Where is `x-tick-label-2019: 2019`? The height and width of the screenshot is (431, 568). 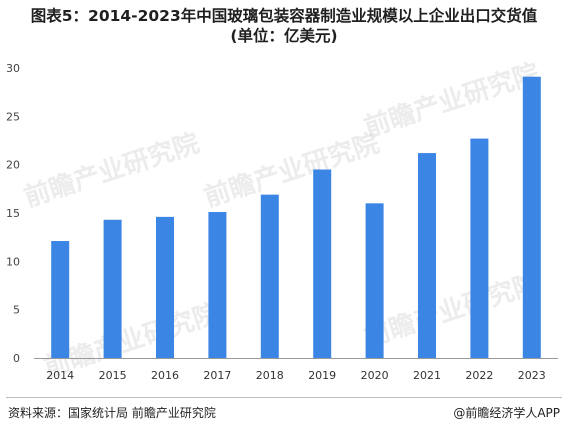
x-tick-label-2019: 2019 is located at coordinates (322, 375).